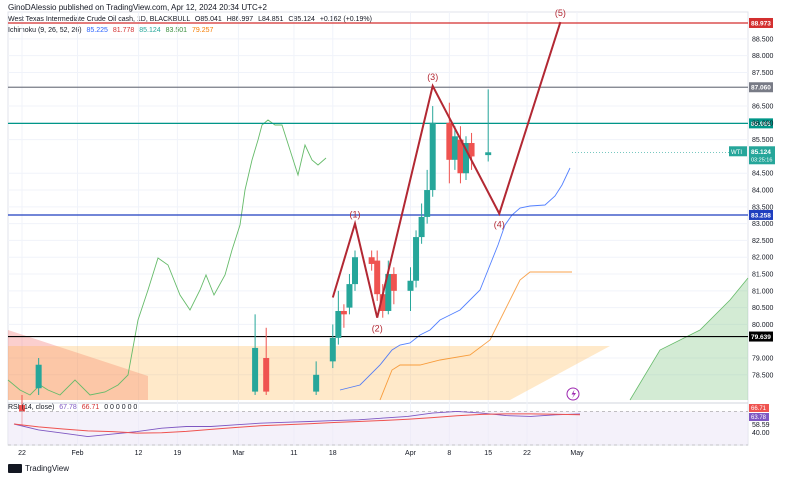 The height and width of the screenshot is (479, 794). I want to click on y-tick-label: 82.000, so click(763, 258).